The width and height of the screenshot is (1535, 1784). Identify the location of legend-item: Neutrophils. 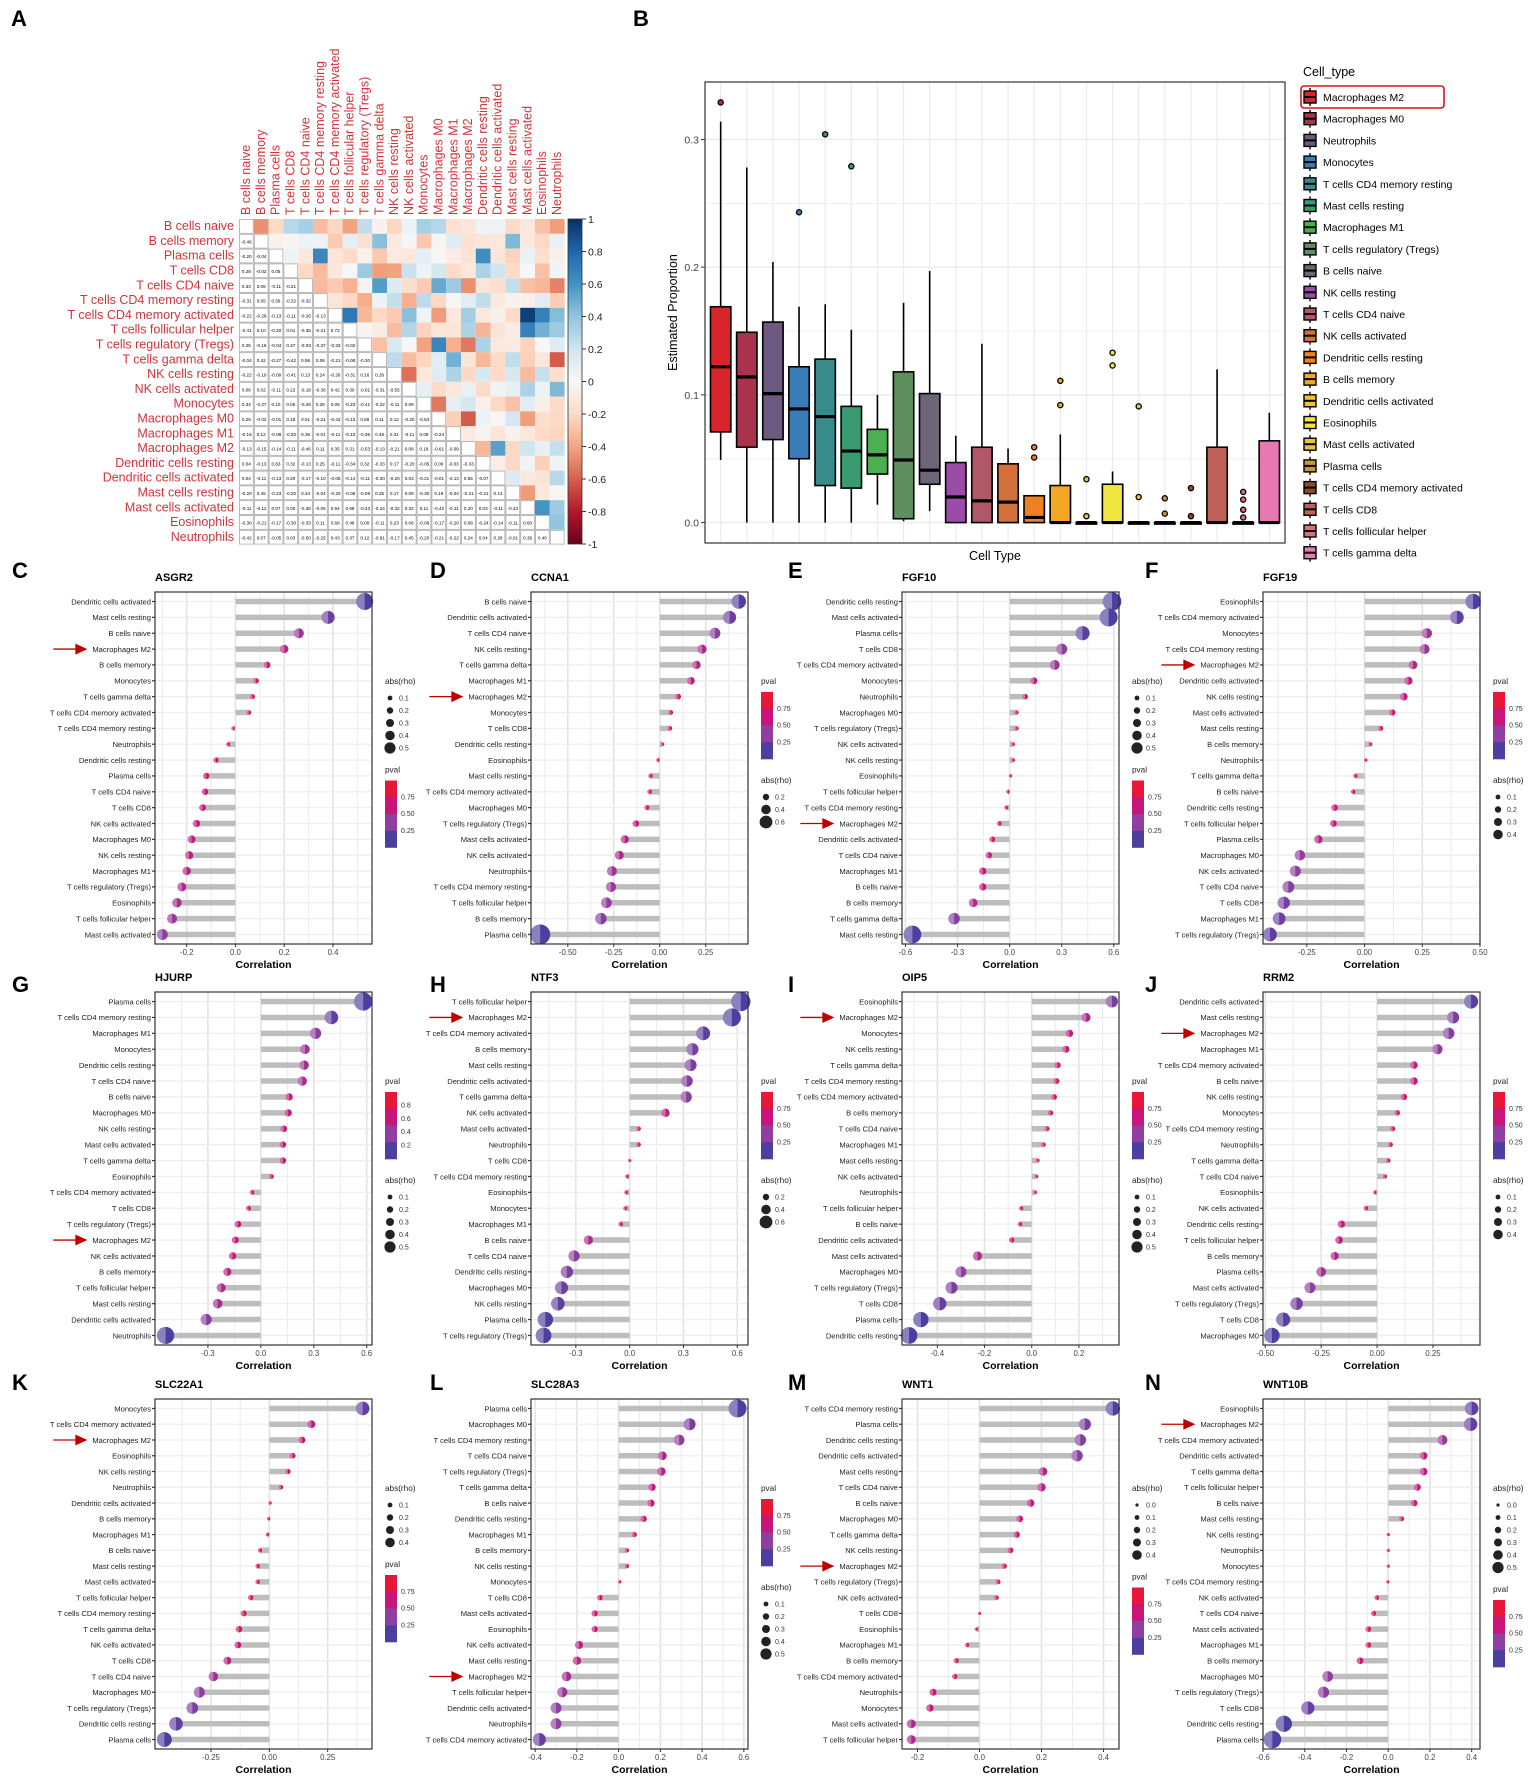
(1339, 140).